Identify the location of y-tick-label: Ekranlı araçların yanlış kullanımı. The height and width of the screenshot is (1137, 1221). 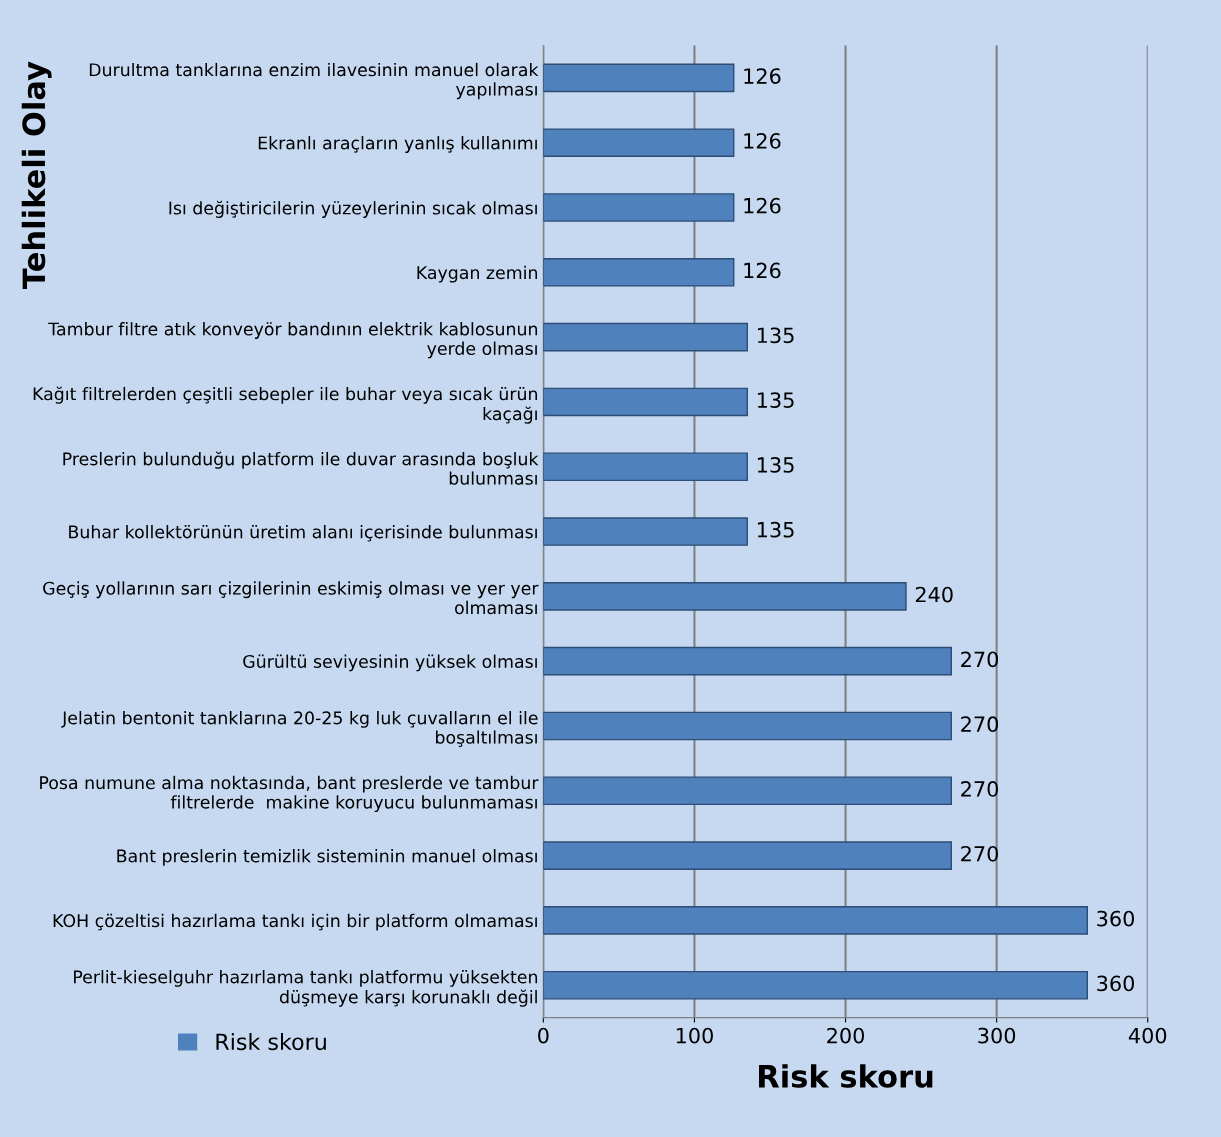
(397, 144).